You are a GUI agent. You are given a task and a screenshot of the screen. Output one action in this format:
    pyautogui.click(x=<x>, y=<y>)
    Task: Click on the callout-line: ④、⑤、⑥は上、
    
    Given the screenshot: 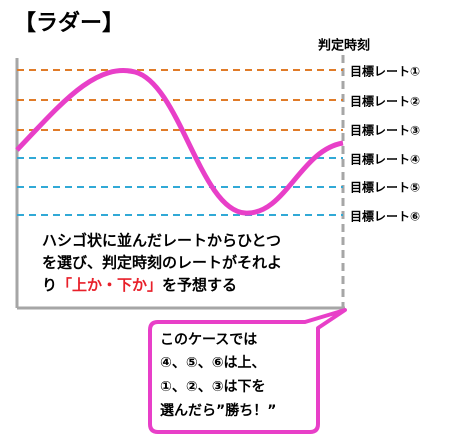 What is the action you would take?
    pyautogui.click(x=213, y=363)
    